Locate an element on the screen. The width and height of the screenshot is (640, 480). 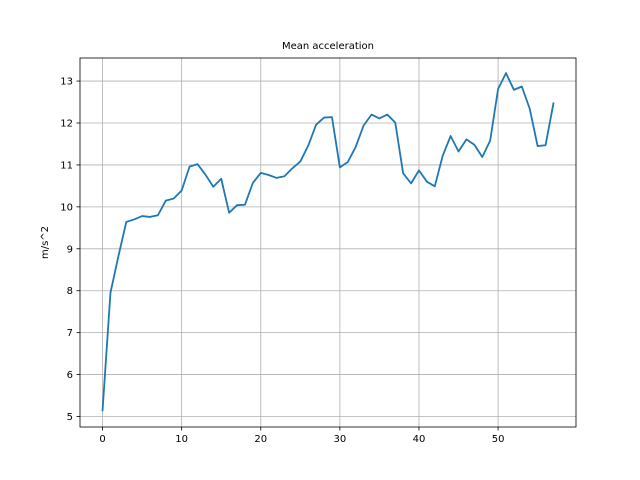
x-tick-label-3: 30 is located at coordinates (339, 439).